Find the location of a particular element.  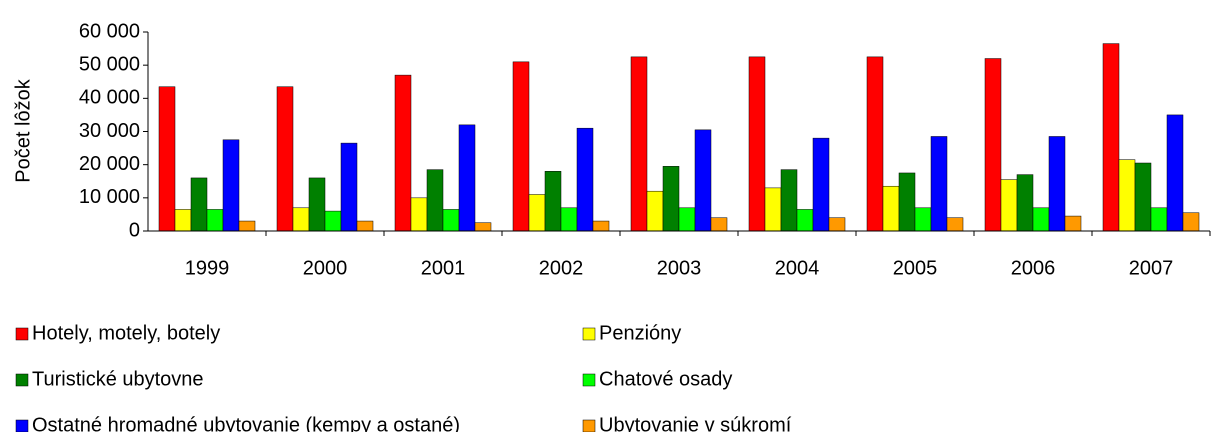

y-tick-label: 40 000 is located at coordinates (109, 98).